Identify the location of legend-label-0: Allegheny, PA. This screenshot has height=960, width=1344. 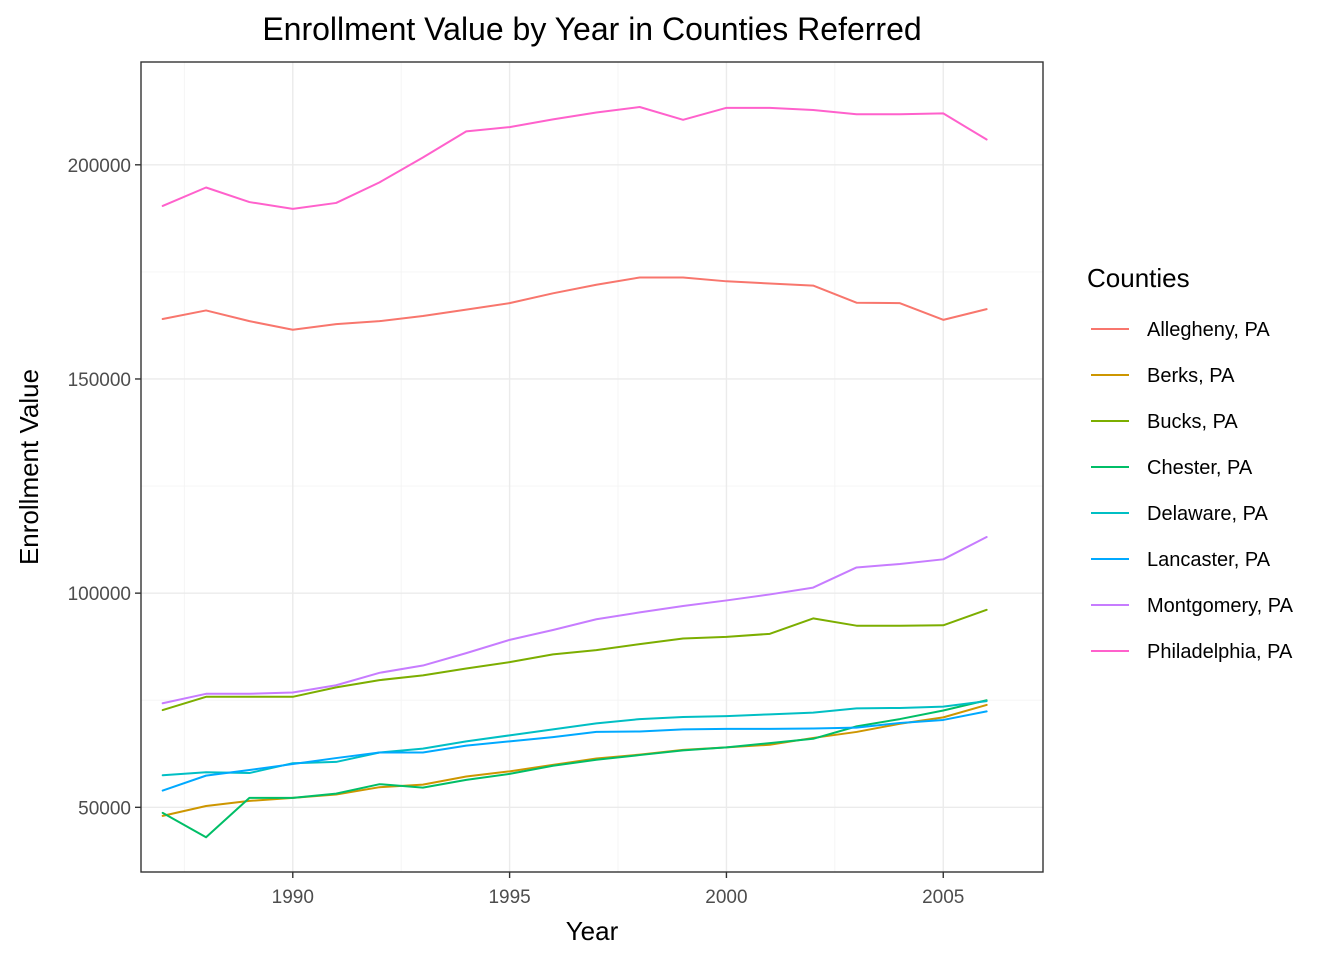
(1208, 330).